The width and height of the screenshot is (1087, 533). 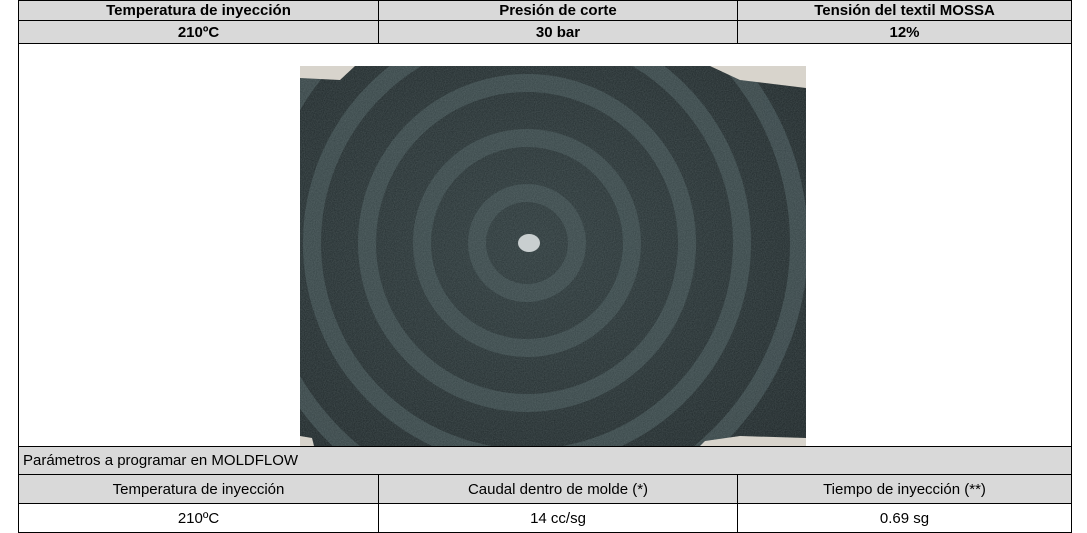 What do you see at coordinates (904, 518) in the screenshot?
I see `value-cell: 0.69 sg` at bounding box center [904, 518].